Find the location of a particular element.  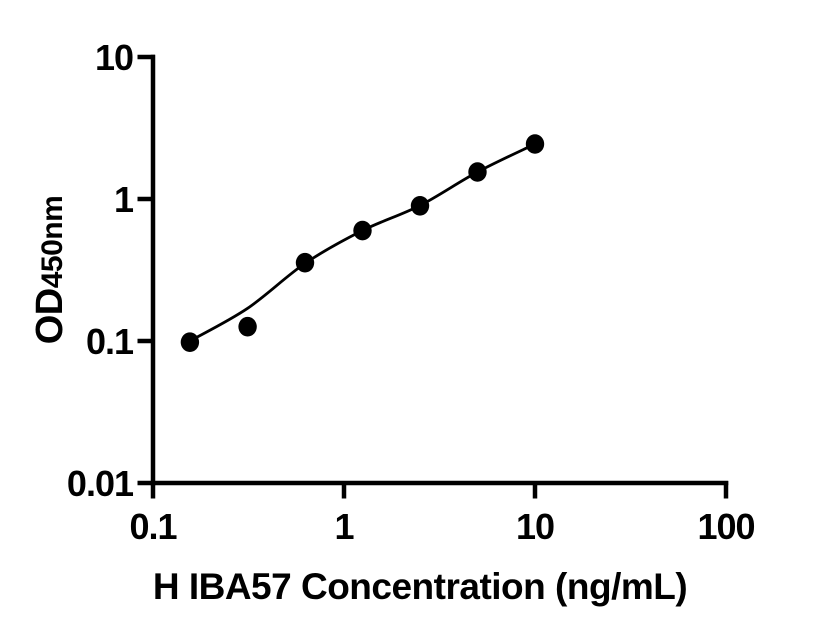

x-tick-label: 100 is located at coordinates (725, 526).